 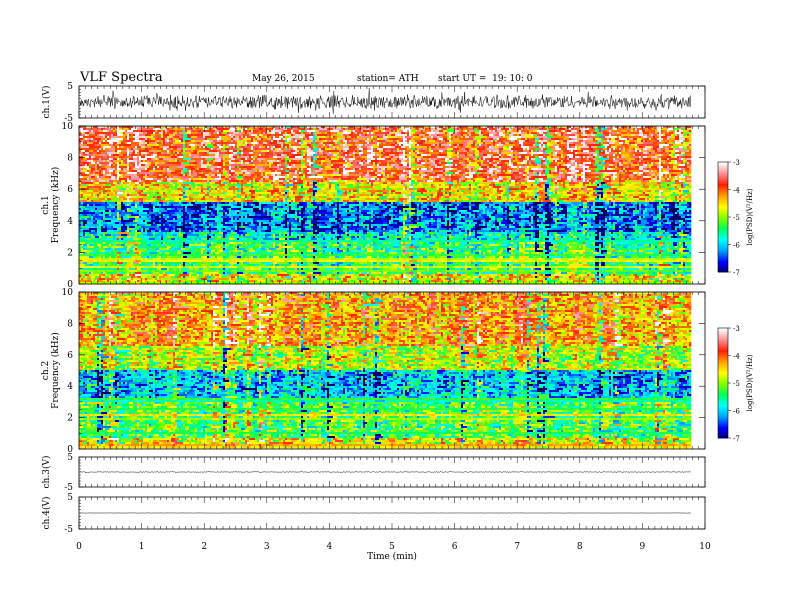 What do you see at coordinates (736, 273) in the screenshot?
I see `ch1-colorbar-tick-label: -7` at bounding box center [736, 273].